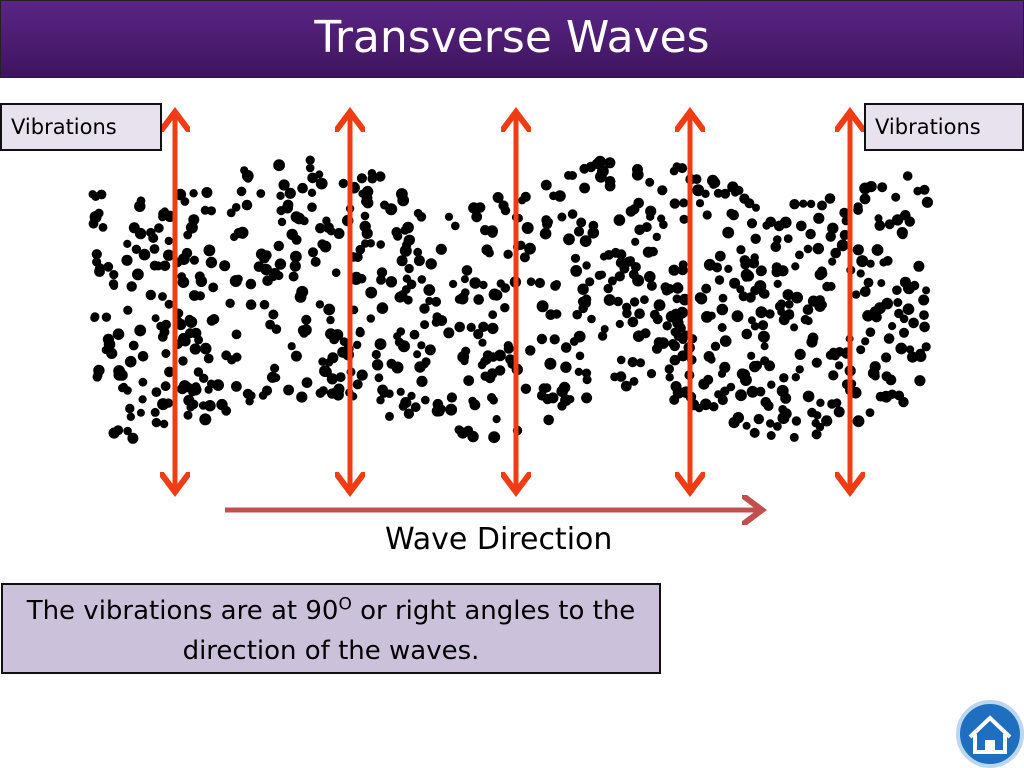 The height and width of the screenshot is (768, 1024). I want to click on home-circle, so click(990, 734).